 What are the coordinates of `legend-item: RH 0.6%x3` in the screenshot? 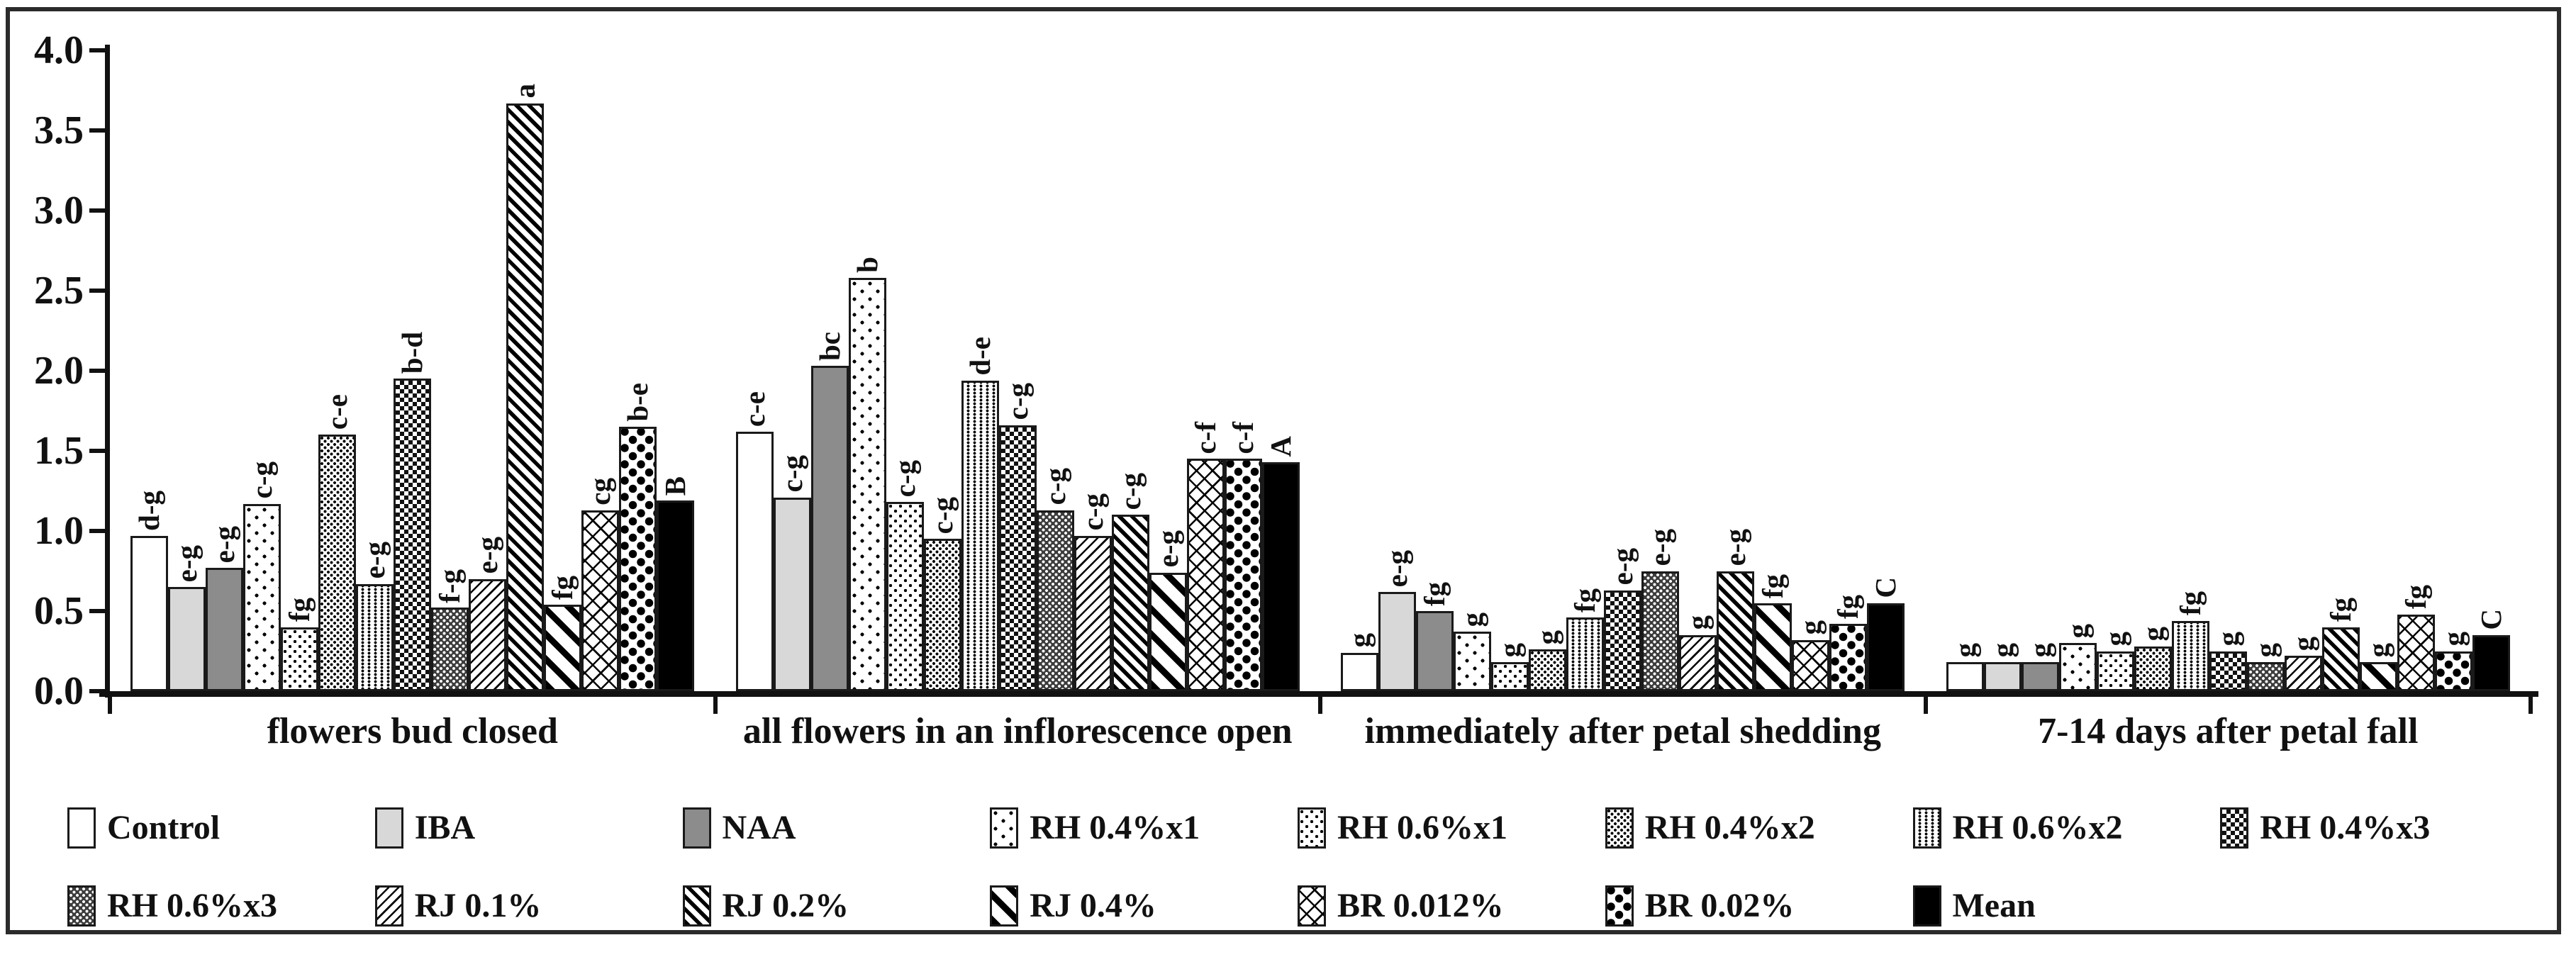 It's located at (221, 906).